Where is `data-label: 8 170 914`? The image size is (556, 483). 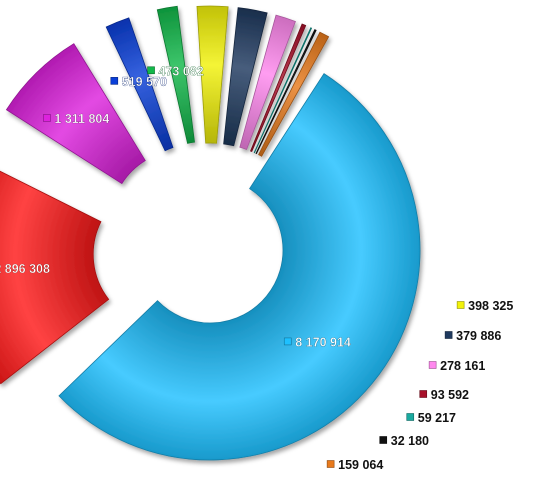
data-label: 8 170 914 is located at coordinates (317, 342).